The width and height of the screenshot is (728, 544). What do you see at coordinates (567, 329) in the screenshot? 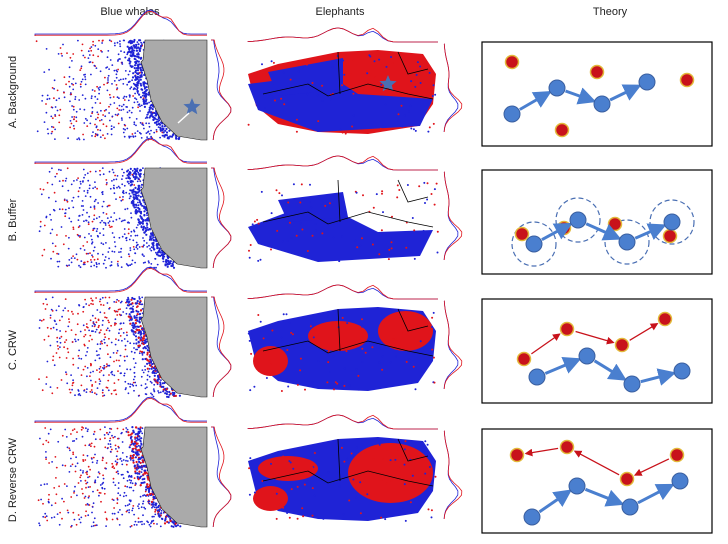
I see `red-location-node` at bounding box center [567, 329].